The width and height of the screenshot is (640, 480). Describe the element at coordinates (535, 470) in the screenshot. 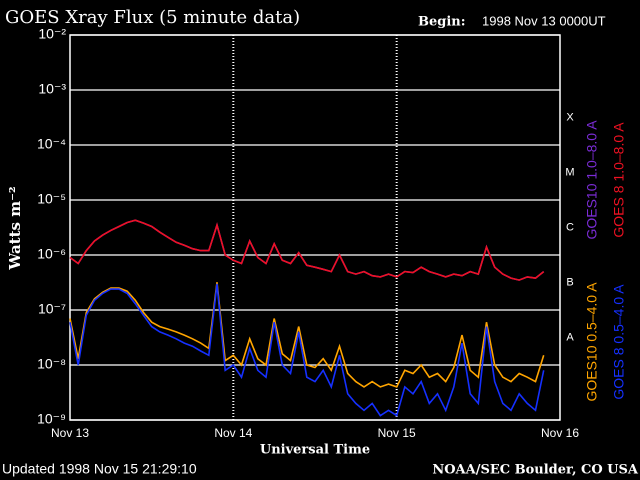

I see `credit: NOAA/SEC Boulder, CO USA` at that location.